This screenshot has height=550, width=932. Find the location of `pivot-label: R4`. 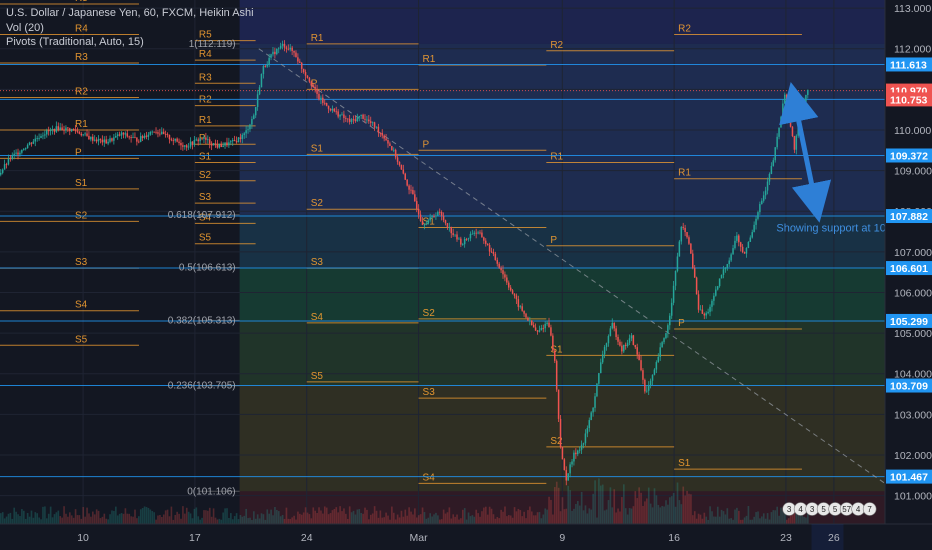

pivot-label: R4 is located at coordinates (81, 29).